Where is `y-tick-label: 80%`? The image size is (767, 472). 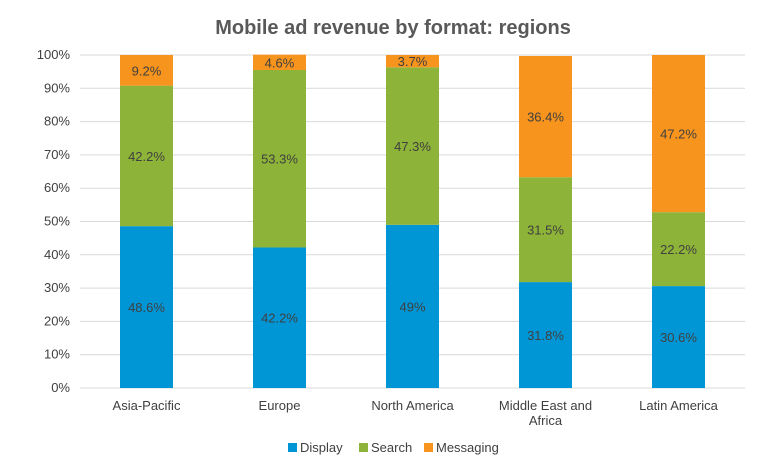
y-tick-label: 80% is located at coordinates (57, 121).